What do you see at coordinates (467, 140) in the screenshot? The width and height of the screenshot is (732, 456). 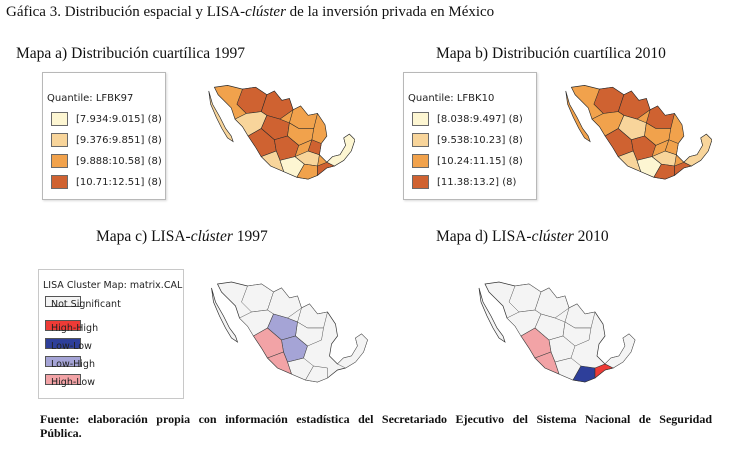 I see `legend-item: [9.538:10.23] (8)` at bounding box center [467, 140].